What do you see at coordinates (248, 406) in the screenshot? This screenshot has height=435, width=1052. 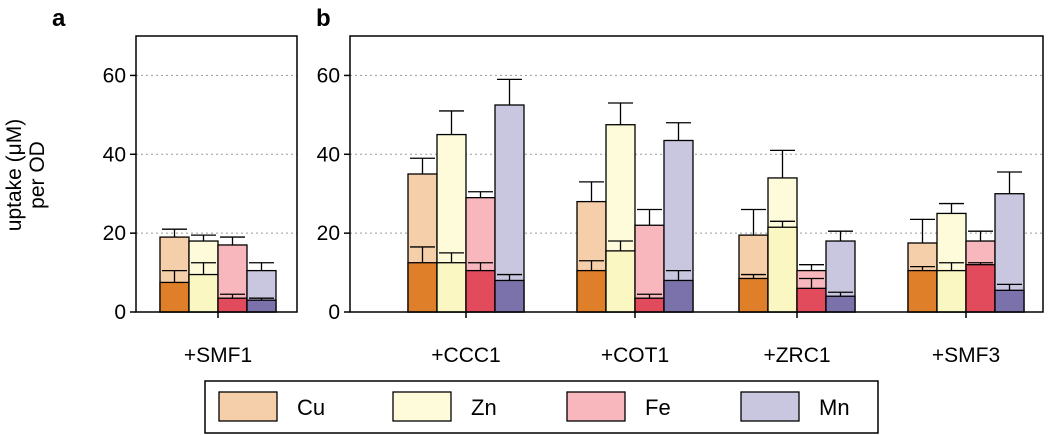 I see `legend-swatch-cu` at bounding box center [248, 406].